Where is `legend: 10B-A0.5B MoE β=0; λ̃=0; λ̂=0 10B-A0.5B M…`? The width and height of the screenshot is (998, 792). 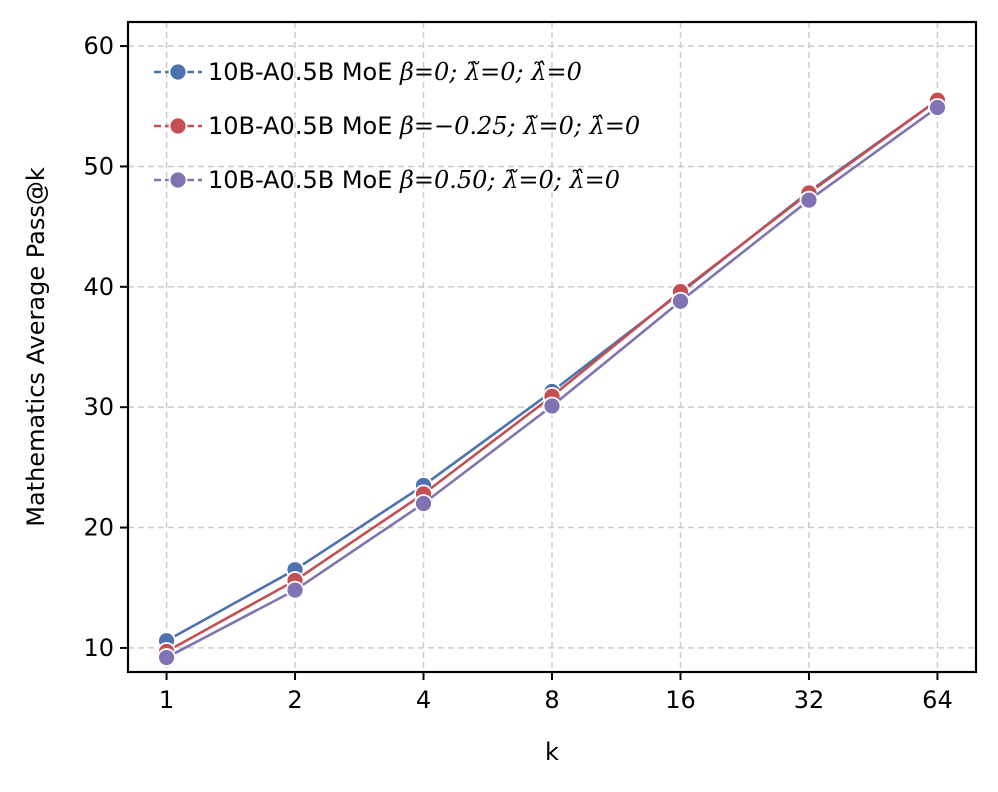
legend: 10B-A0.5B MoE β=0; λ̃=0; λ̂=0 10B-A0.5B M… is located at coordinates (397, 126).